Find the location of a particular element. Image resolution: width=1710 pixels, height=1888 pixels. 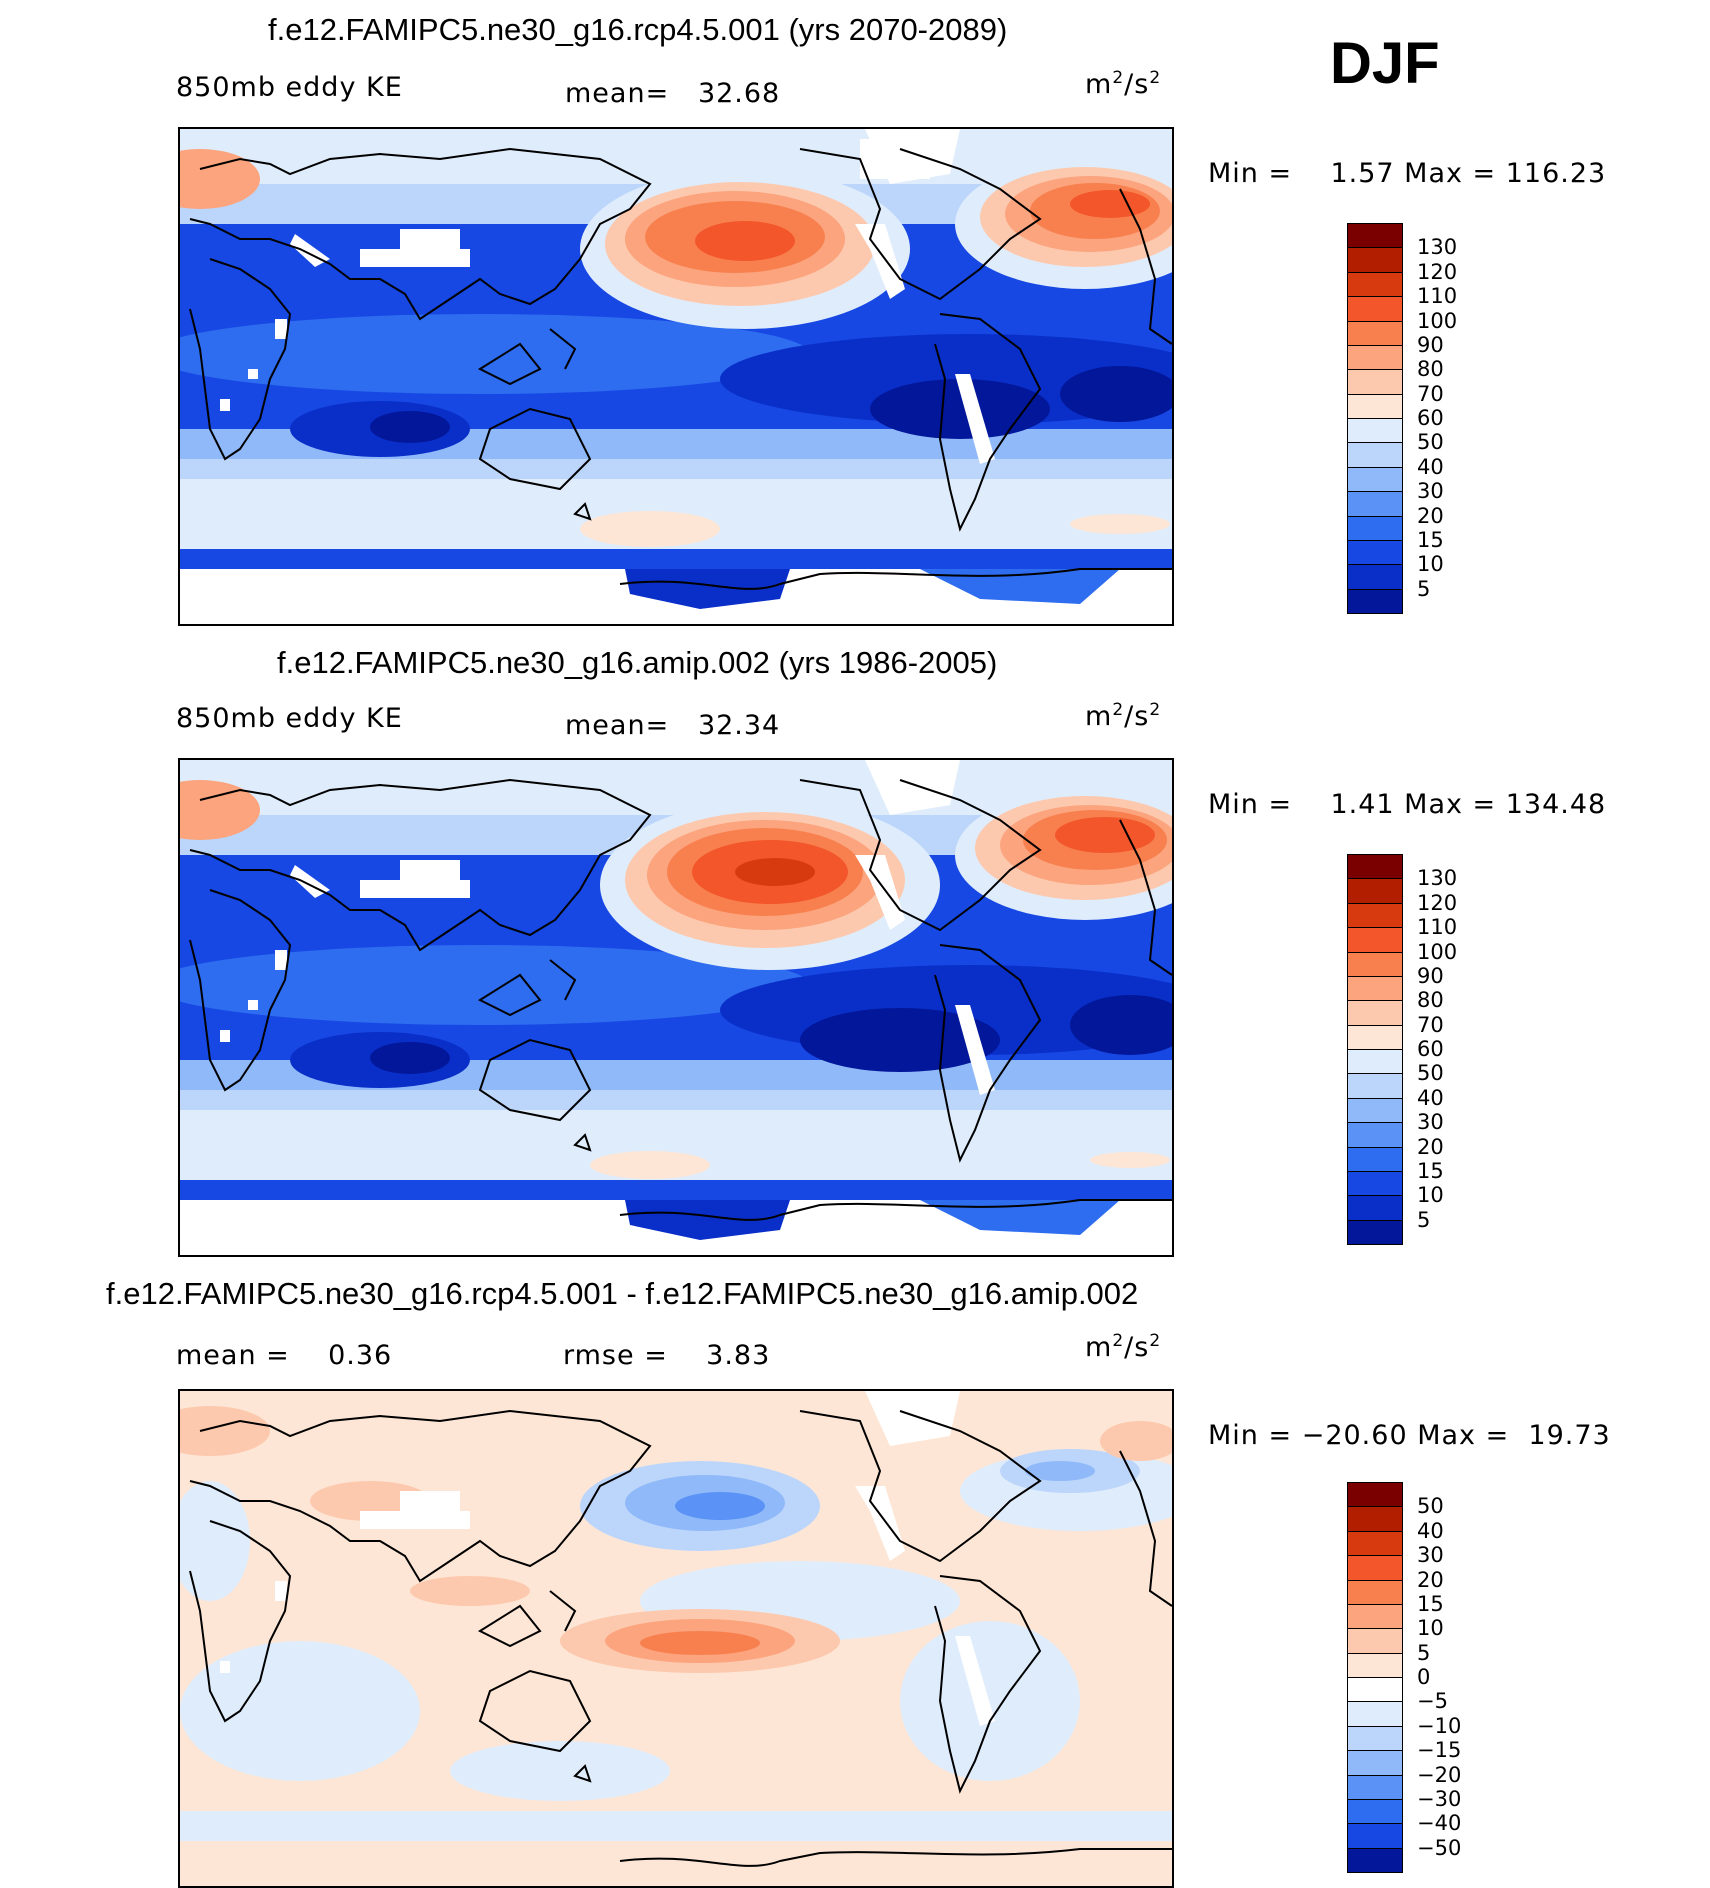

panel-2-minmax: Min = 1.41 Max = 134.48 is located at coordinates (1407, 804).